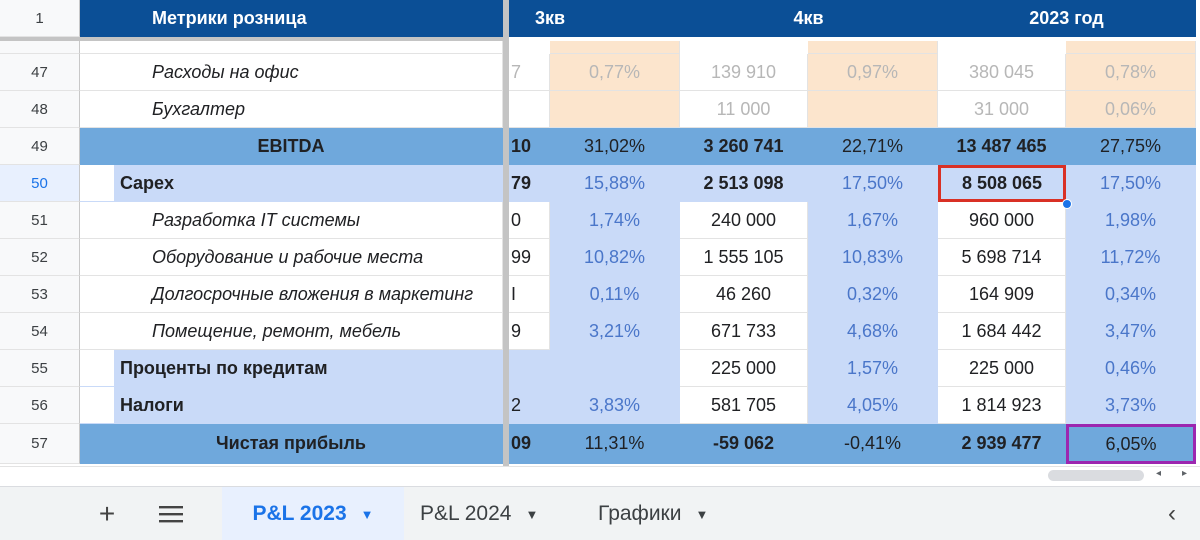 This screenshot has height=540, width=1200. What do you see at coordinates (744, 257) in the screenshot?
I see `cell: 1 555 105` at bounding box center [744, 257].